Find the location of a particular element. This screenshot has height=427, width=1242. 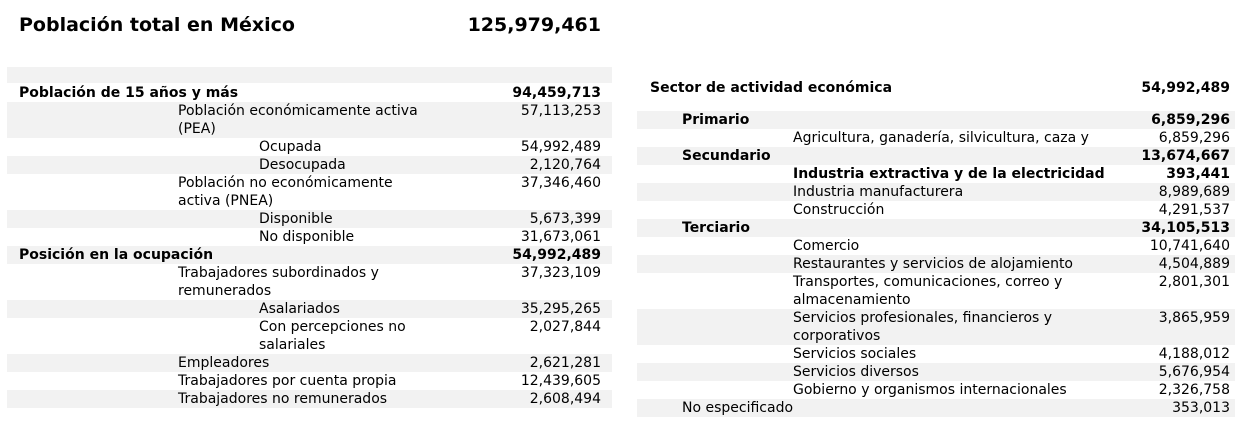

row-label: Terciario is located at coordinates (716, 228).